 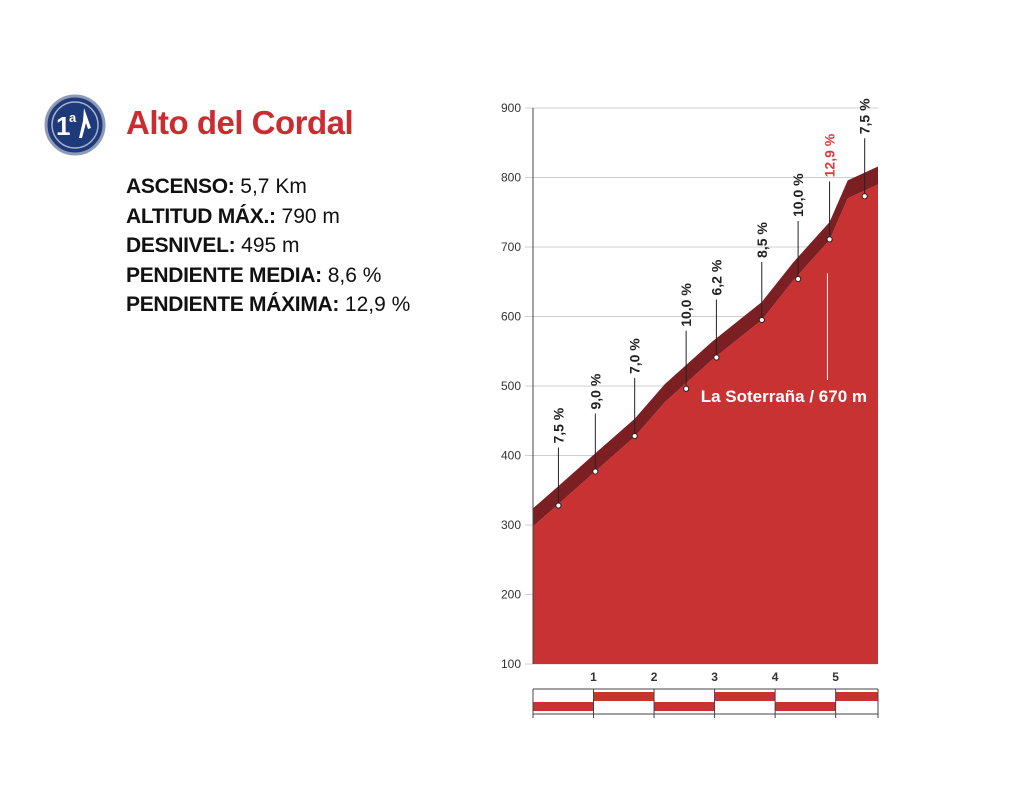 I want to click on grade-label: 6,2 %, so click(x=716, y=277).